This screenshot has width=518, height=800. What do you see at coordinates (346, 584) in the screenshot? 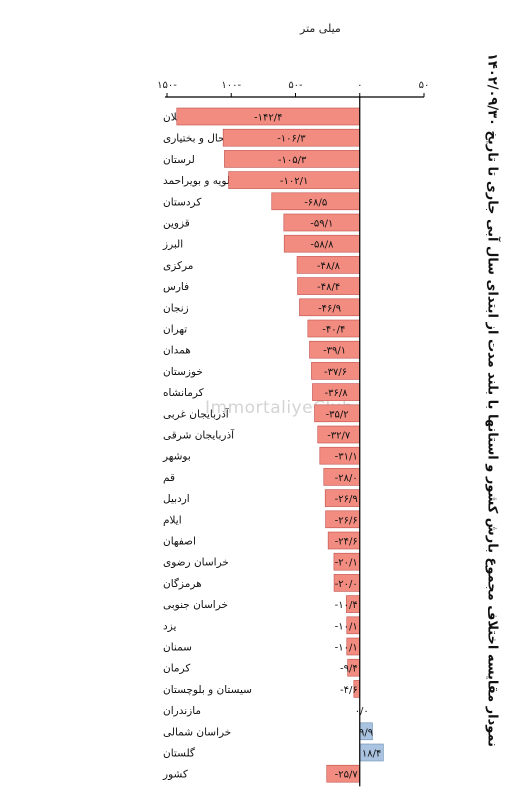
I see `data-label: -۲۰/۰` at bounding box center [346, 584].